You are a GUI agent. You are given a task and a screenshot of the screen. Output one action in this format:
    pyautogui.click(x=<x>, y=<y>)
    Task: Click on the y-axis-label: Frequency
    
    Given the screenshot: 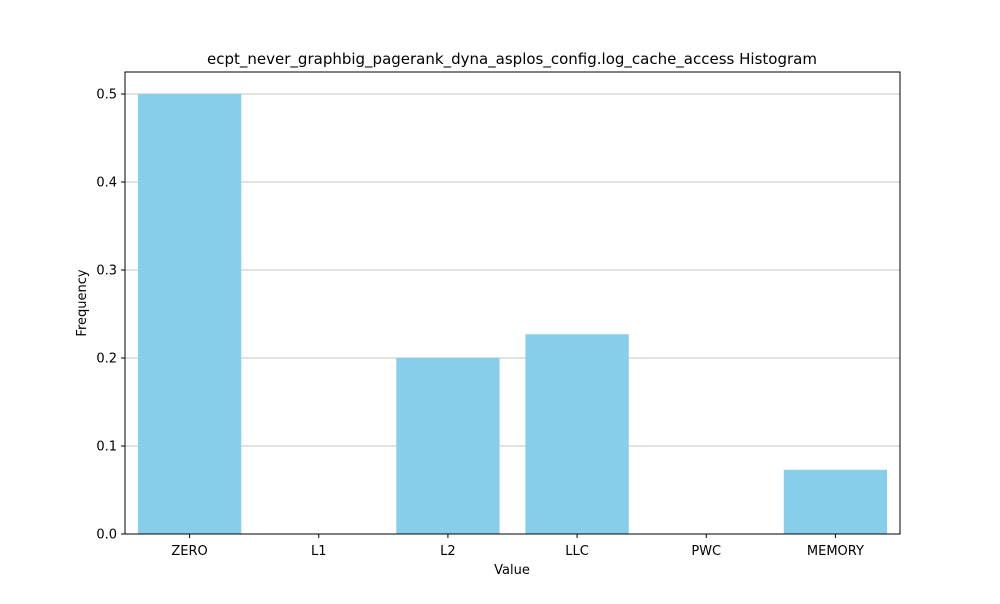 What is the action you would take?
    pyautogui.click(x=82, y=302)
    